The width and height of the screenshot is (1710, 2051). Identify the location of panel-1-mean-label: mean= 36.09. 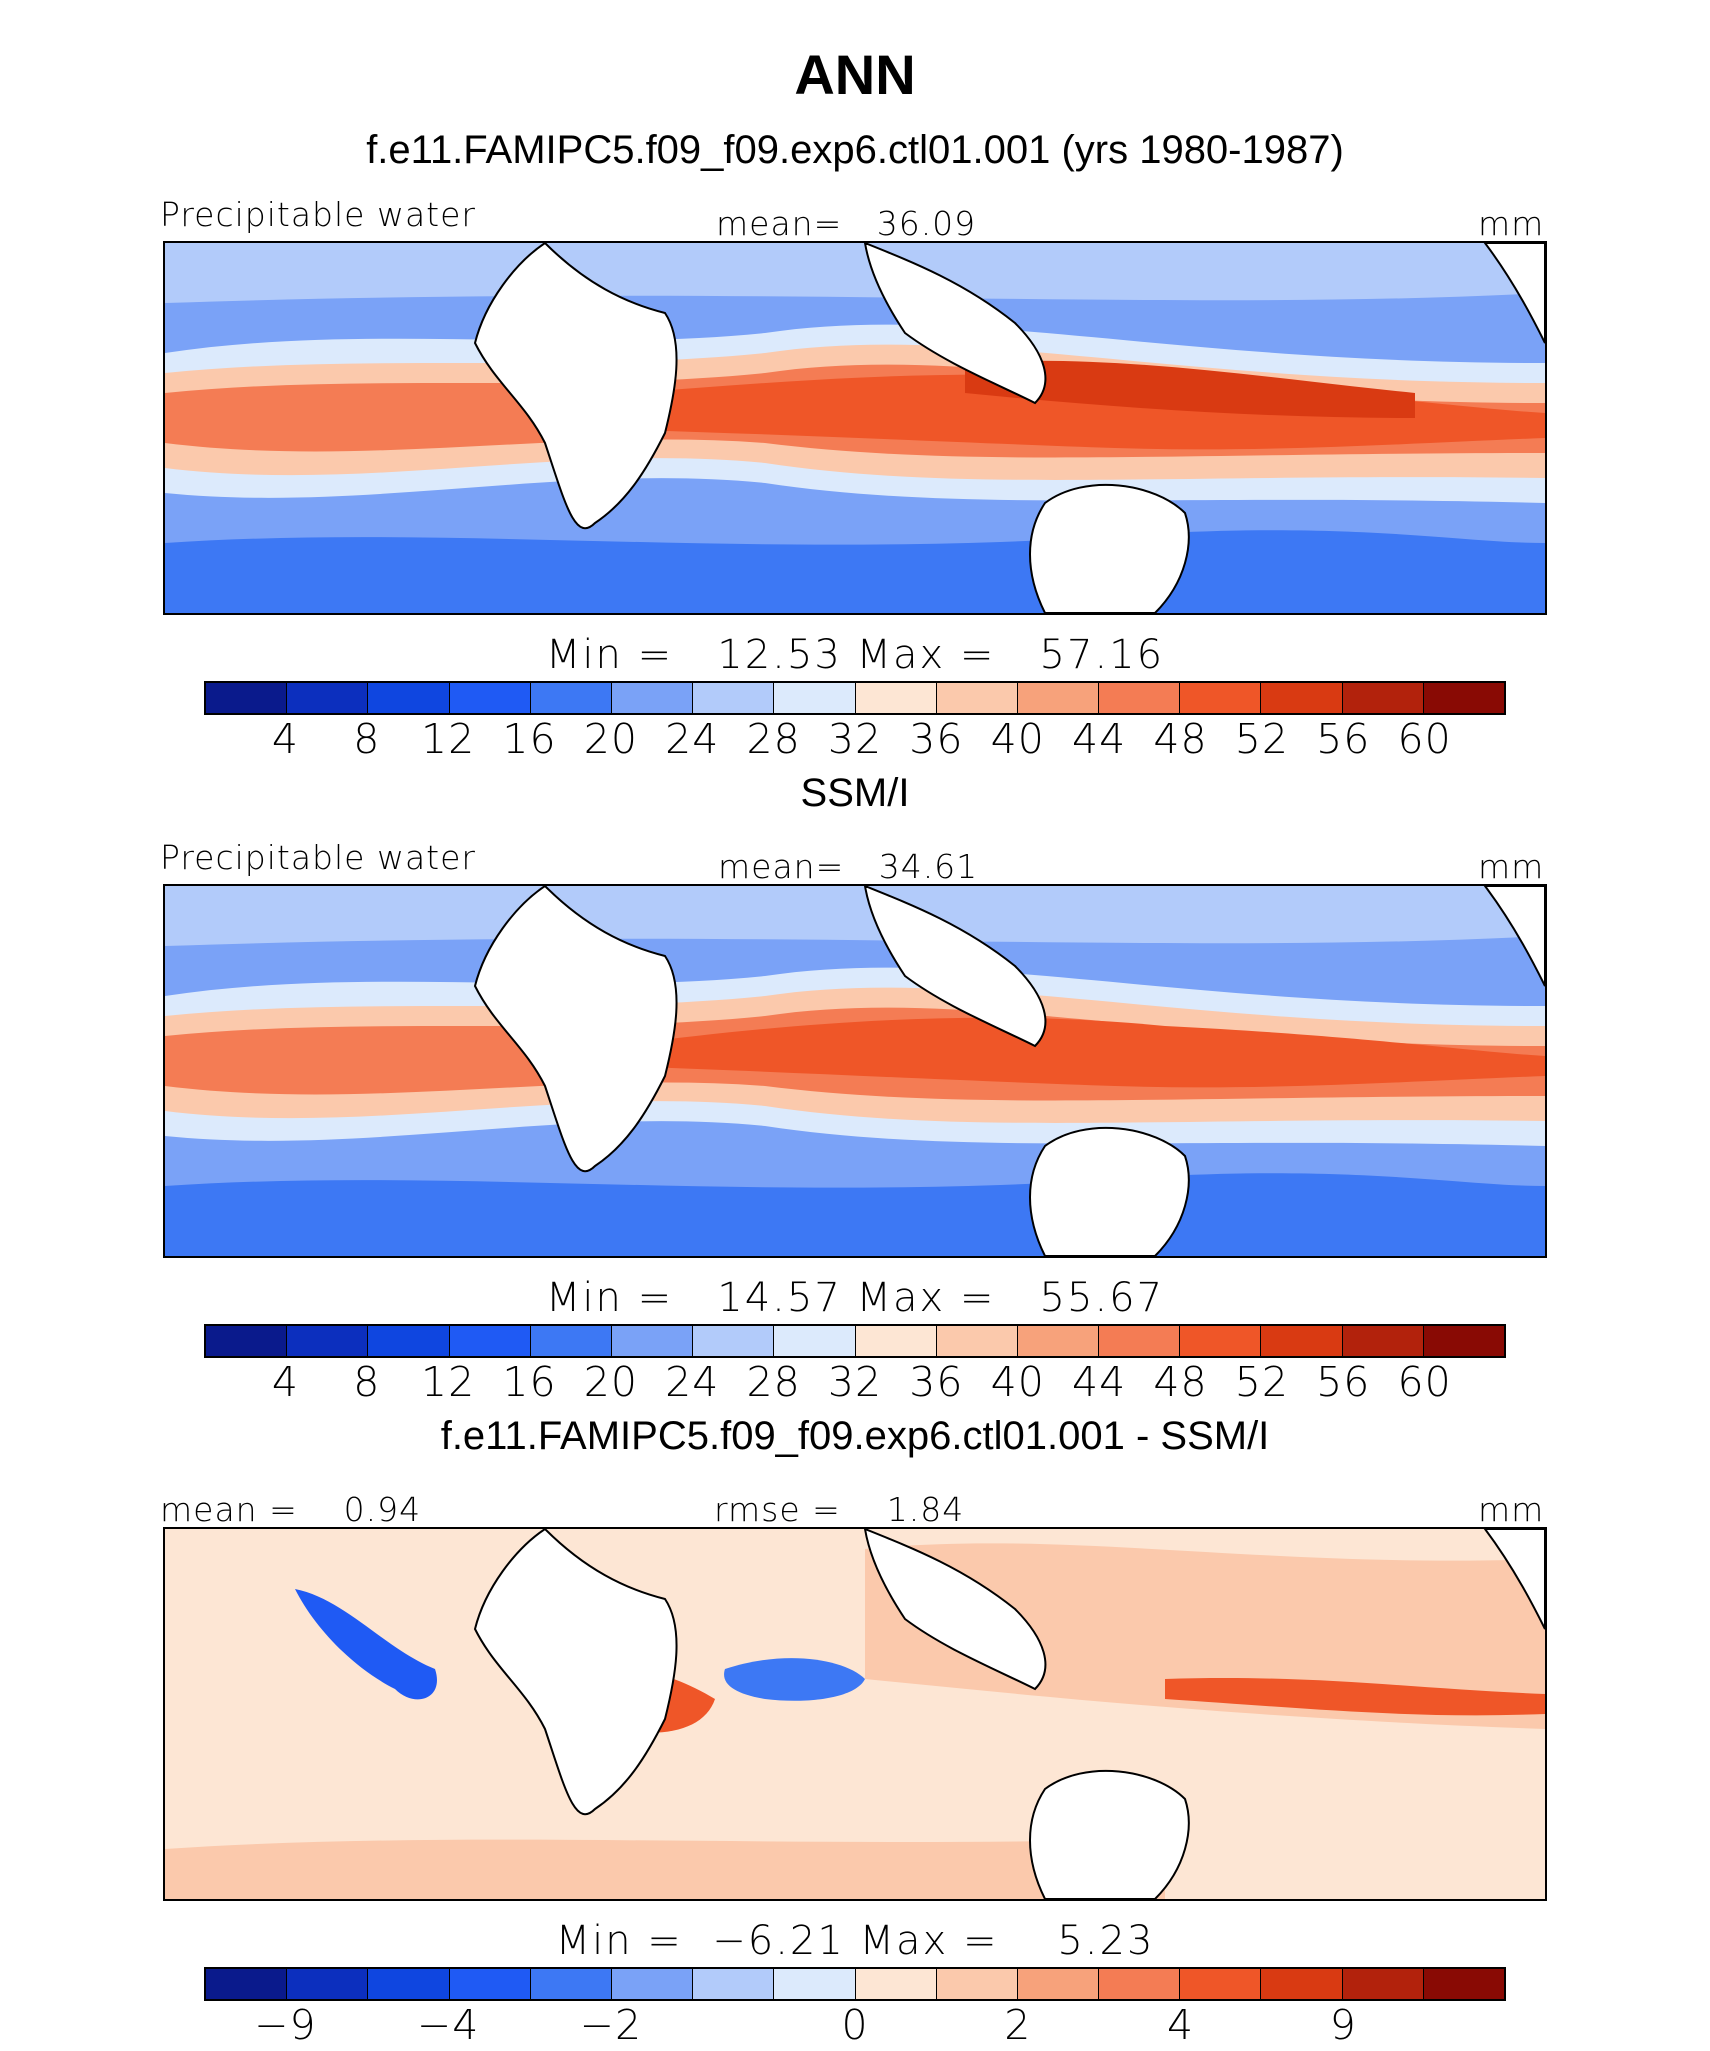
(846, 223).